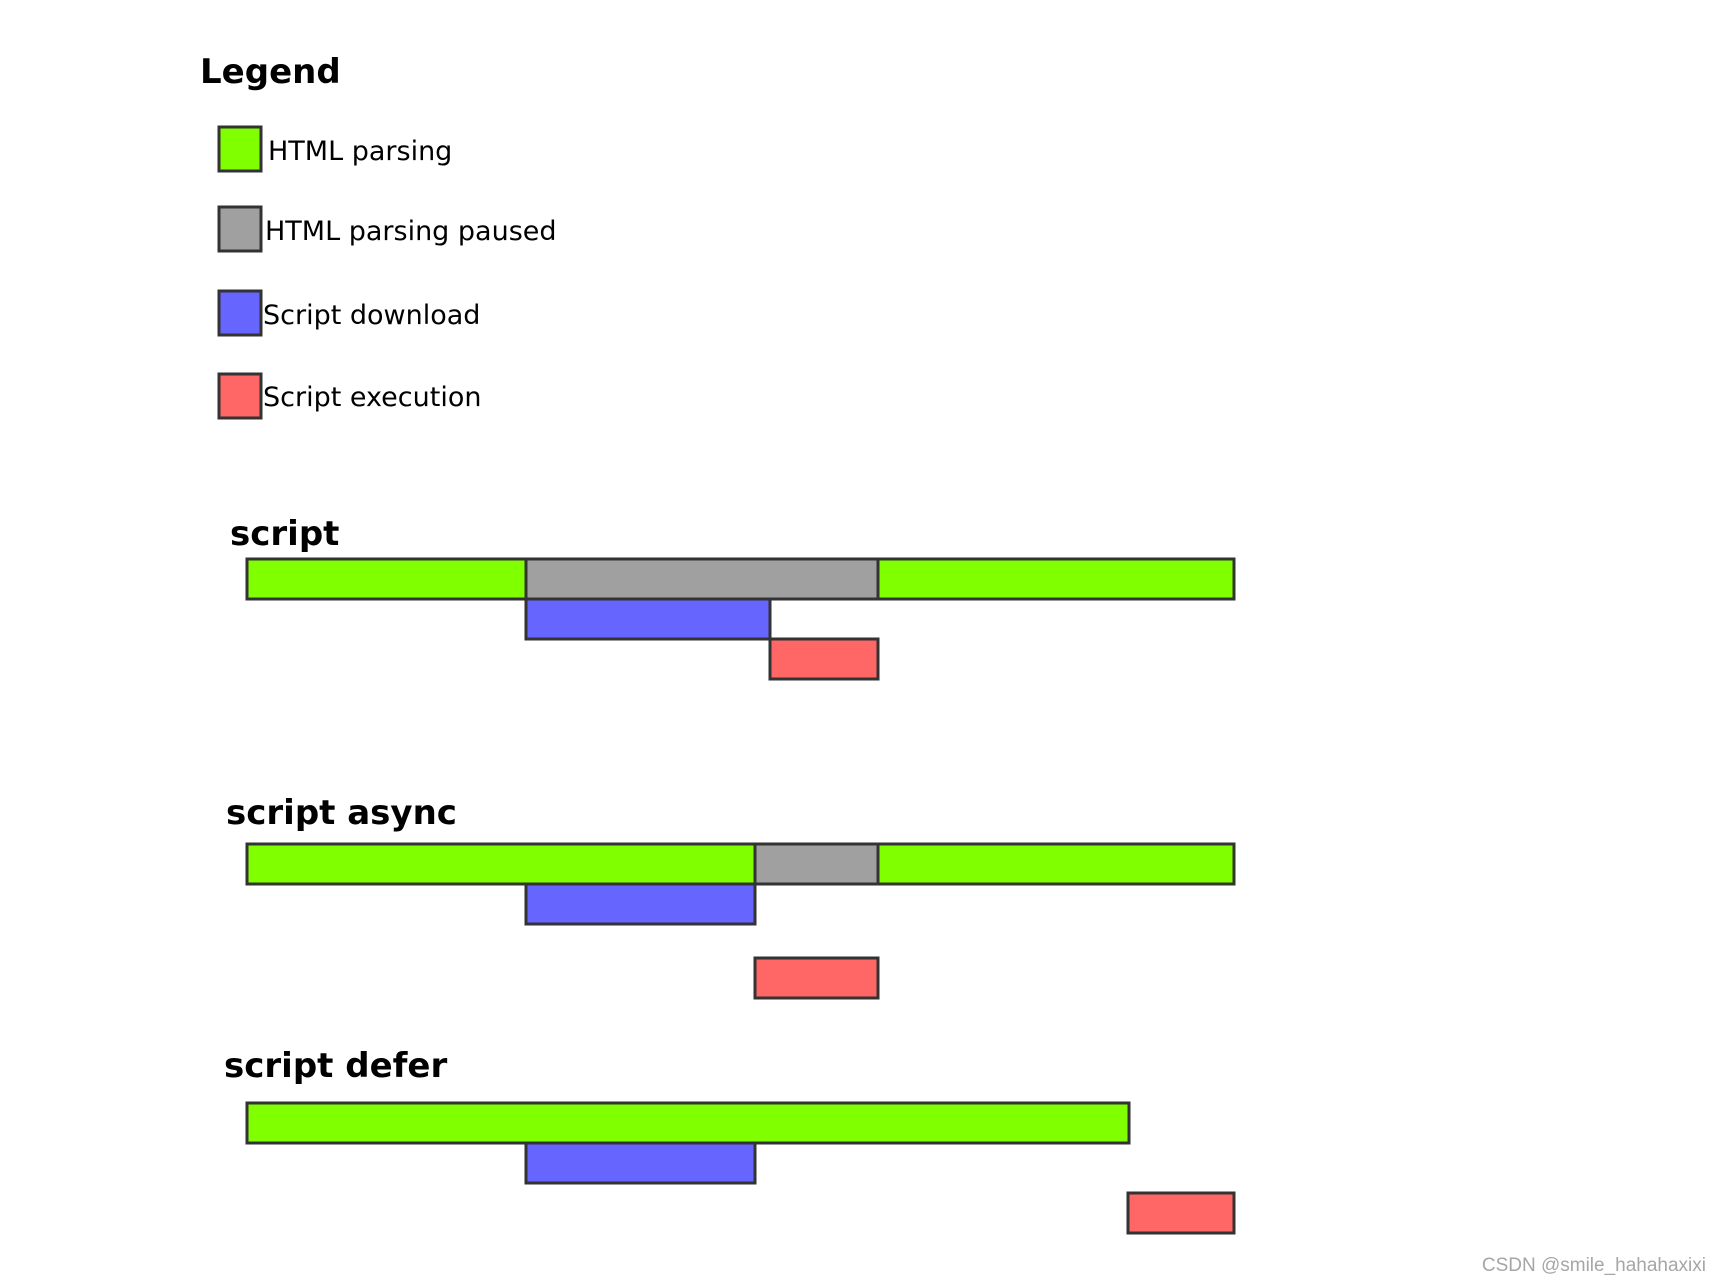 The height and width of the screenshot is (1278, 1715). I want to click on legend-label-html-parsing: HTML parsing, so click(360, 151).